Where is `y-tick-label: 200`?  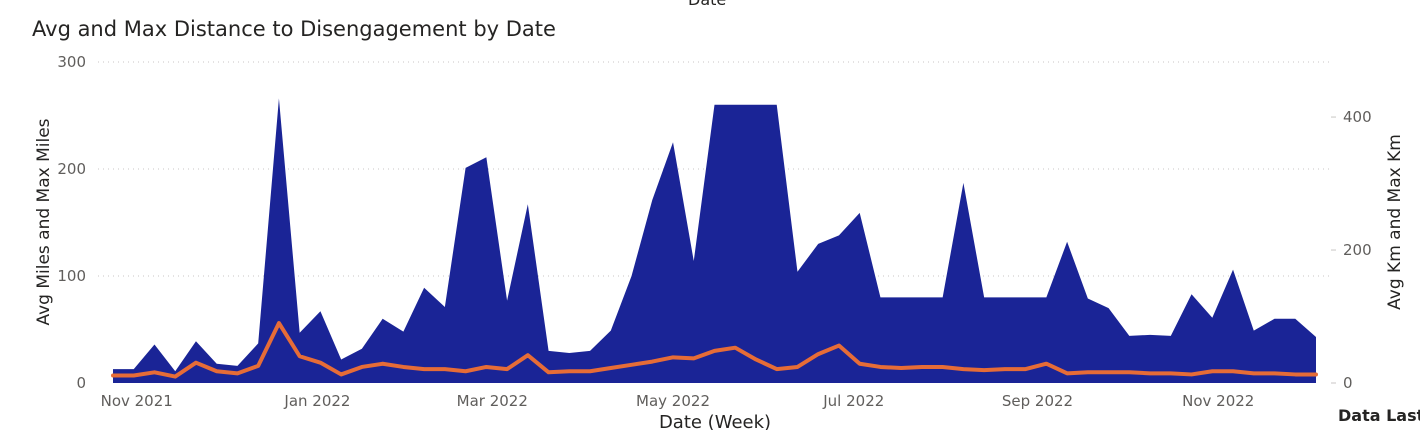
y-tick-label: 200 is located at coordinates (71, 169).